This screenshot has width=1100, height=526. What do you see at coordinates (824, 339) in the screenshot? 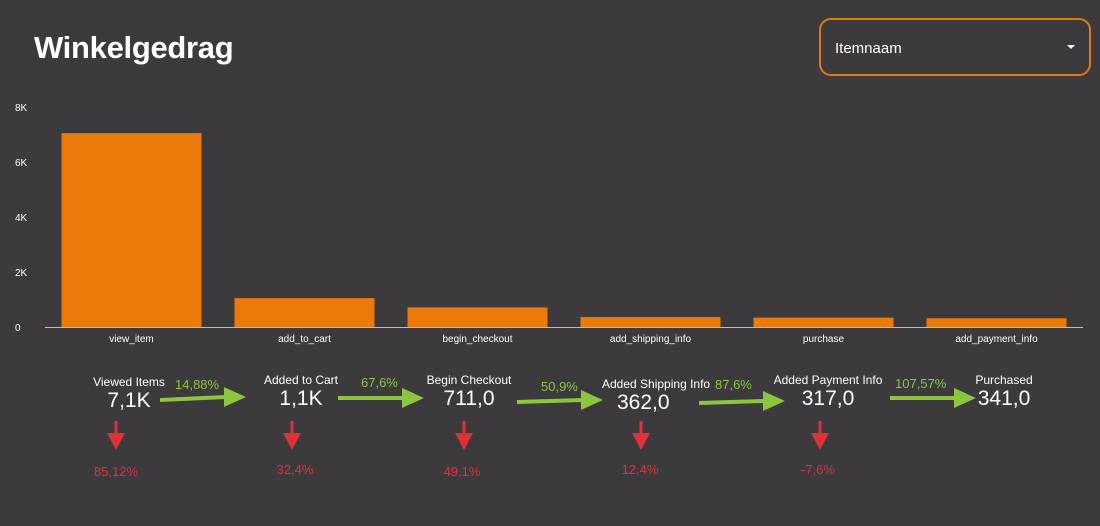
I see `x-tick-label: purchase` at bounding box center [824, 339].